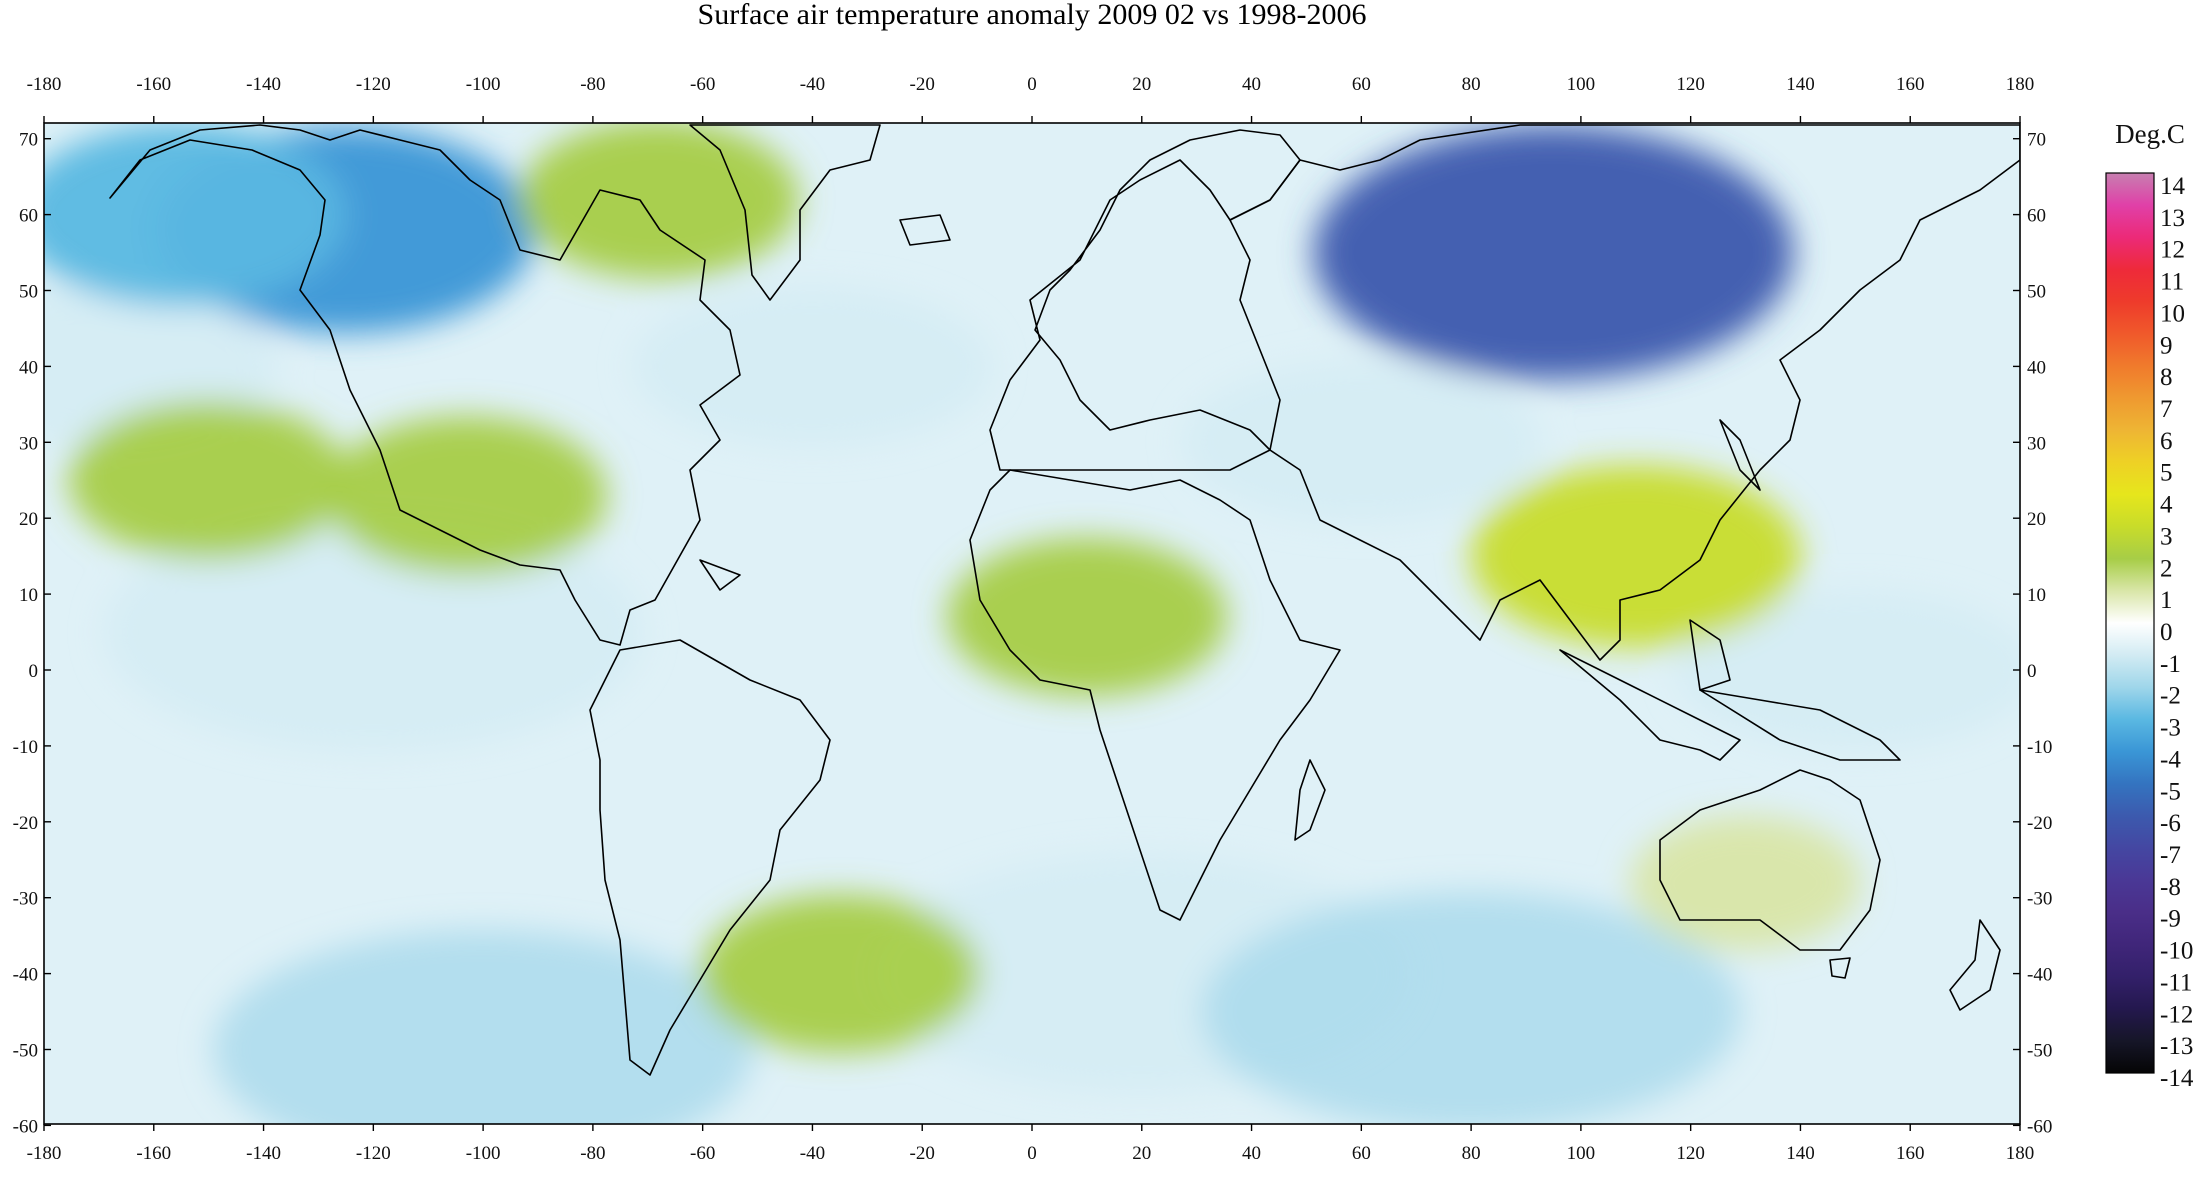 This screenshot has height=1178, width=2200. What do you see at coordinates (1910, 1153) in the screenshot?
I see `x-tick-label-bottom: 160` at bounding box center [1910, 1153].